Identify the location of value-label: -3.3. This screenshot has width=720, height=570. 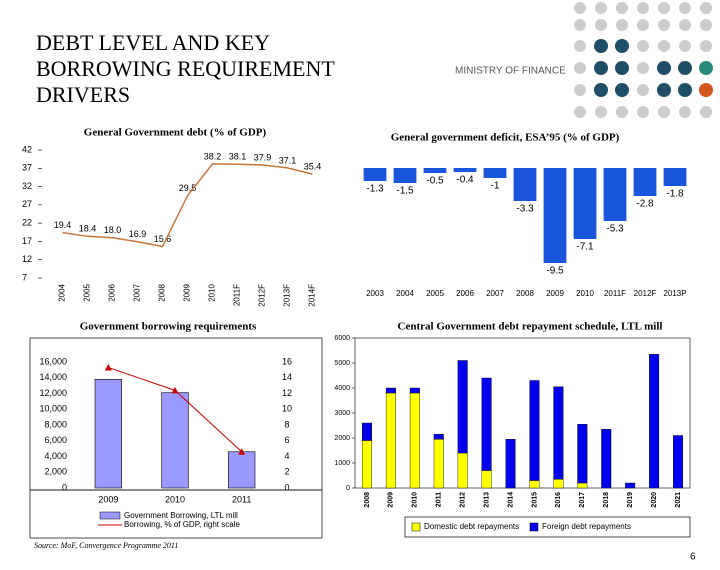
(525, 209).